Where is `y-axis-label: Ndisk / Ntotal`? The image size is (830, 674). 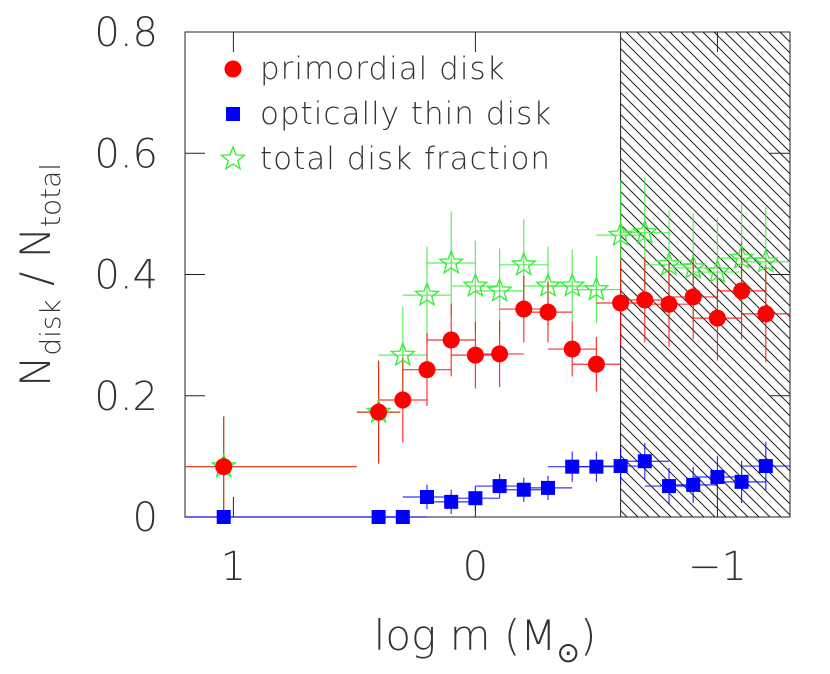
y-axis-label: Ndisk / Ntotal is located at coordinates (39, 275).